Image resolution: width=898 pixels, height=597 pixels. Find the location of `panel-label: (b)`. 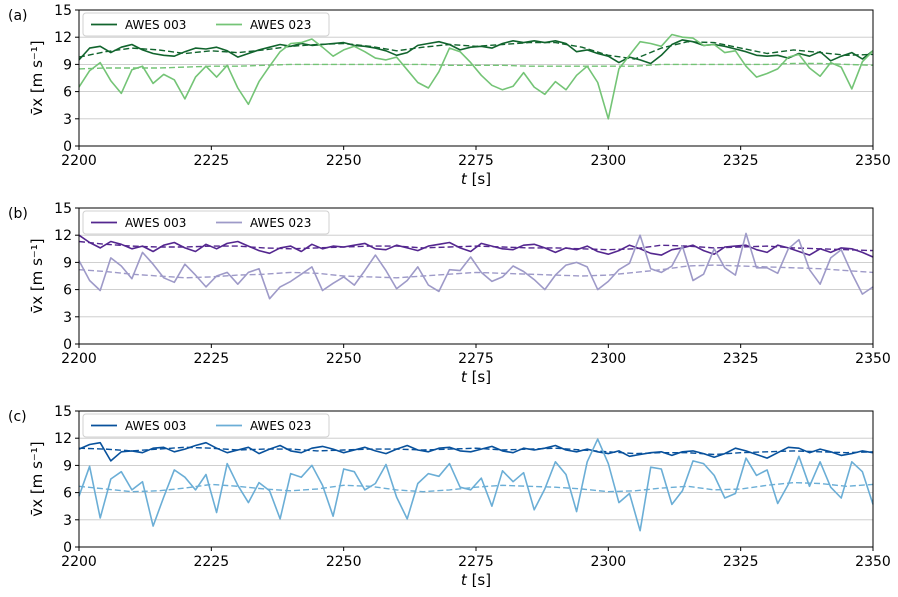

panel-label: (b) is located at coordinates (18, 214).